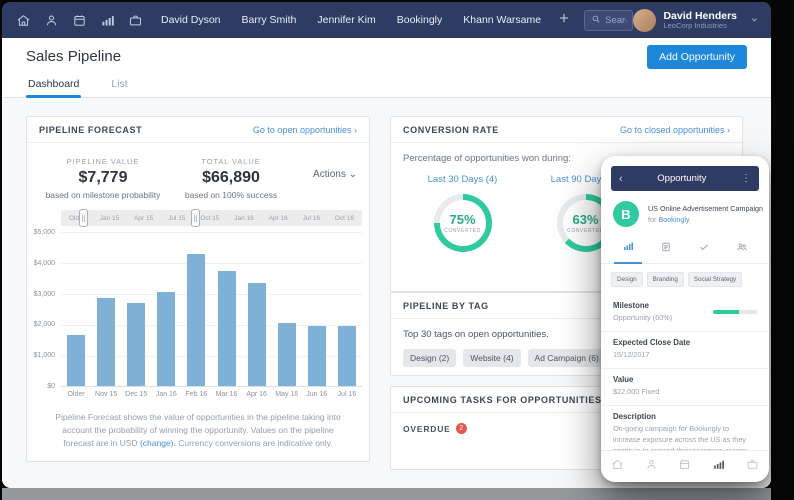  Describe the element at coordinates (462, 179) in the screenshot. I see `last-30-days-link: Last 30 Days (4)` at that location.